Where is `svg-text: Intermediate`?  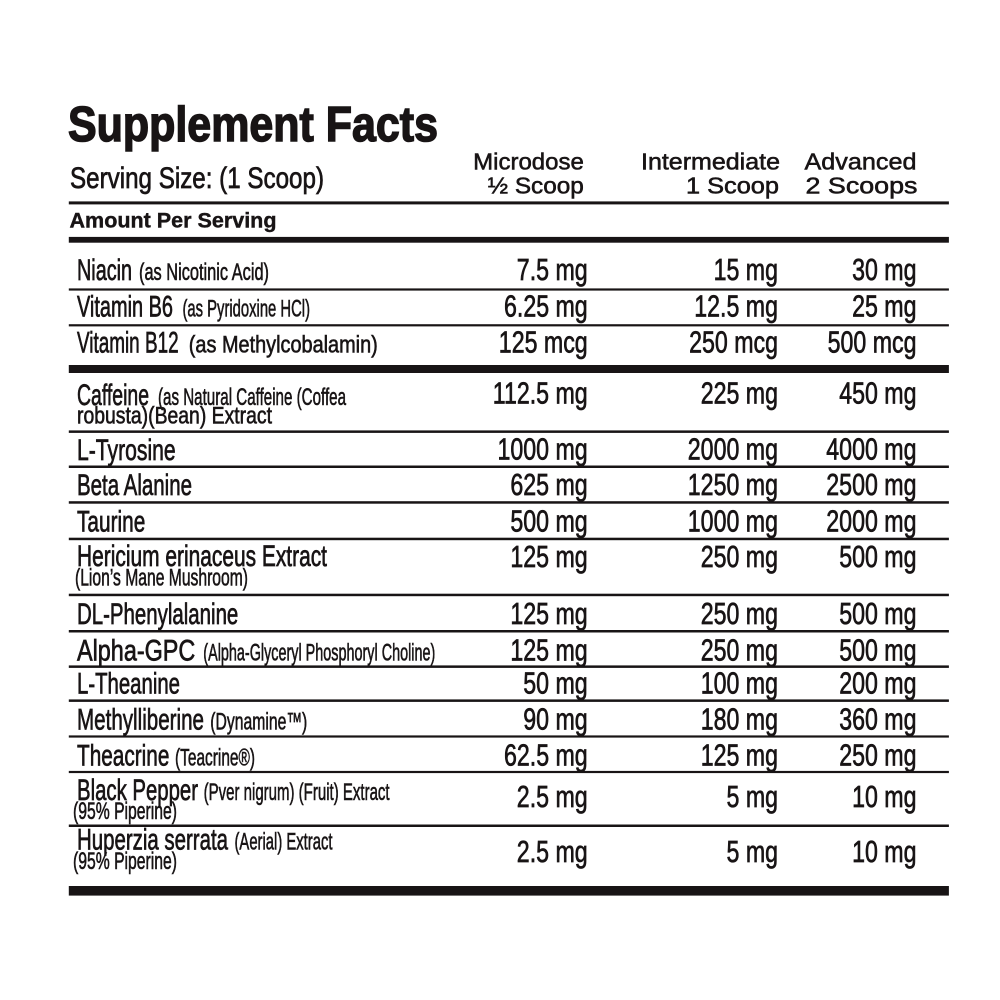
svg-text: Intermediate is located at coordinates (710, 162).